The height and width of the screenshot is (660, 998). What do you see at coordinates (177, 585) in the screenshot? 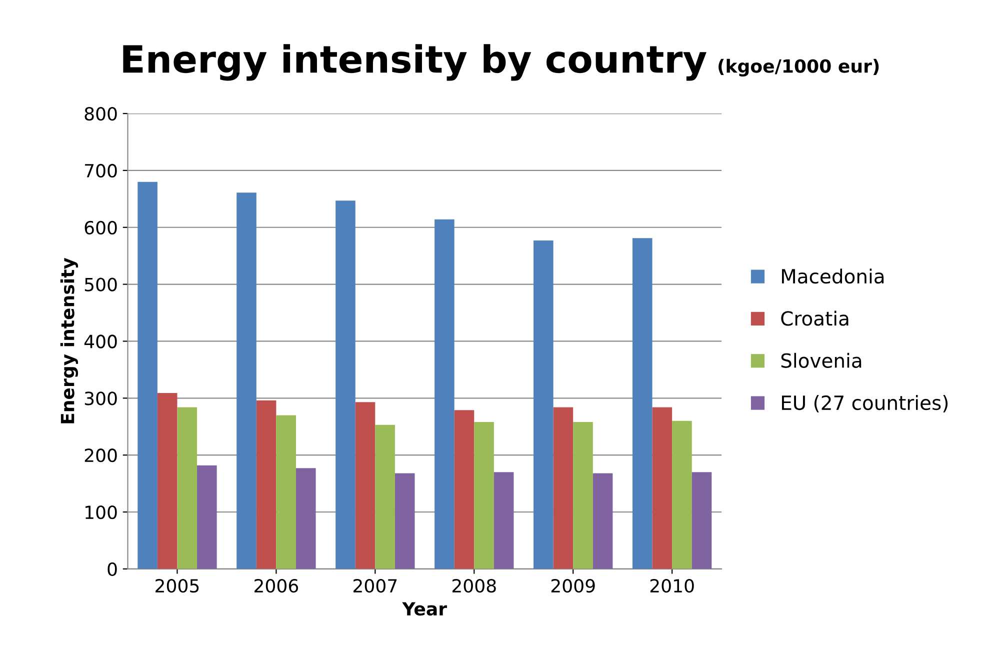
I see `x-tick-label: 2005` at bounding box center [177, 585].